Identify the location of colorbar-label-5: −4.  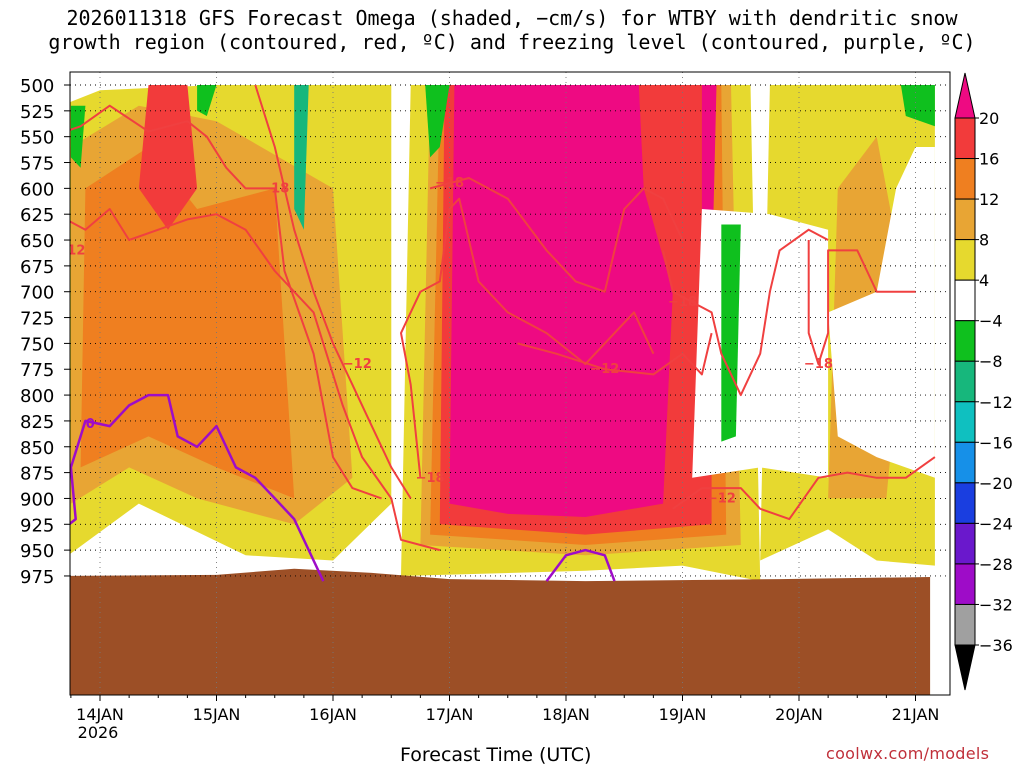
(991, 321).